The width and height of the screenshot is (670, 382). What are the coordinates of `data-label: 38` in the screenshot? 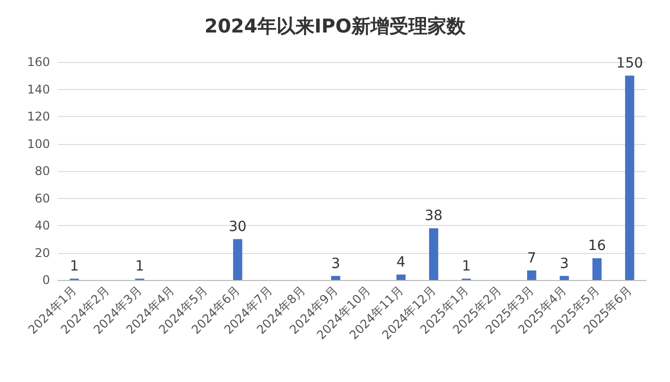 It's located at (433, 216).